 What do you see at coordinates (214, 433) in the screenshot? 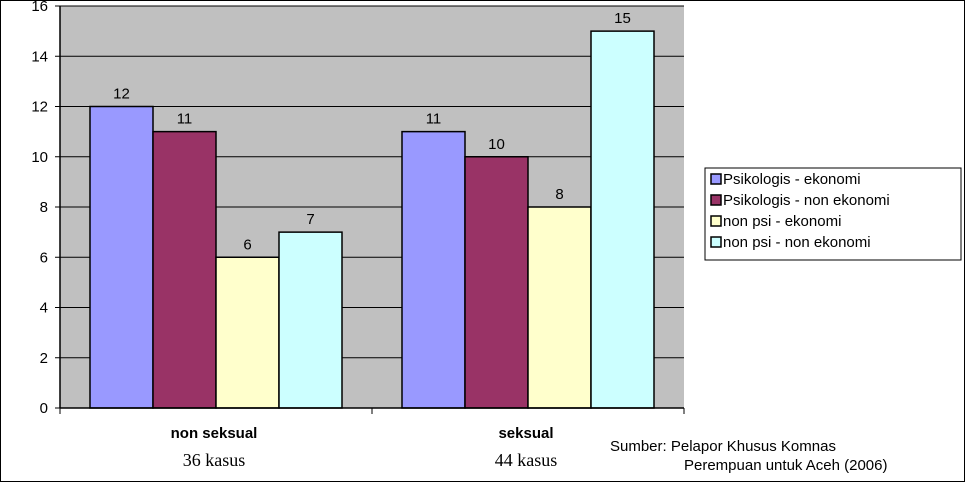
I see `x-category-label: non seksual` at bounding box center [214, 433].